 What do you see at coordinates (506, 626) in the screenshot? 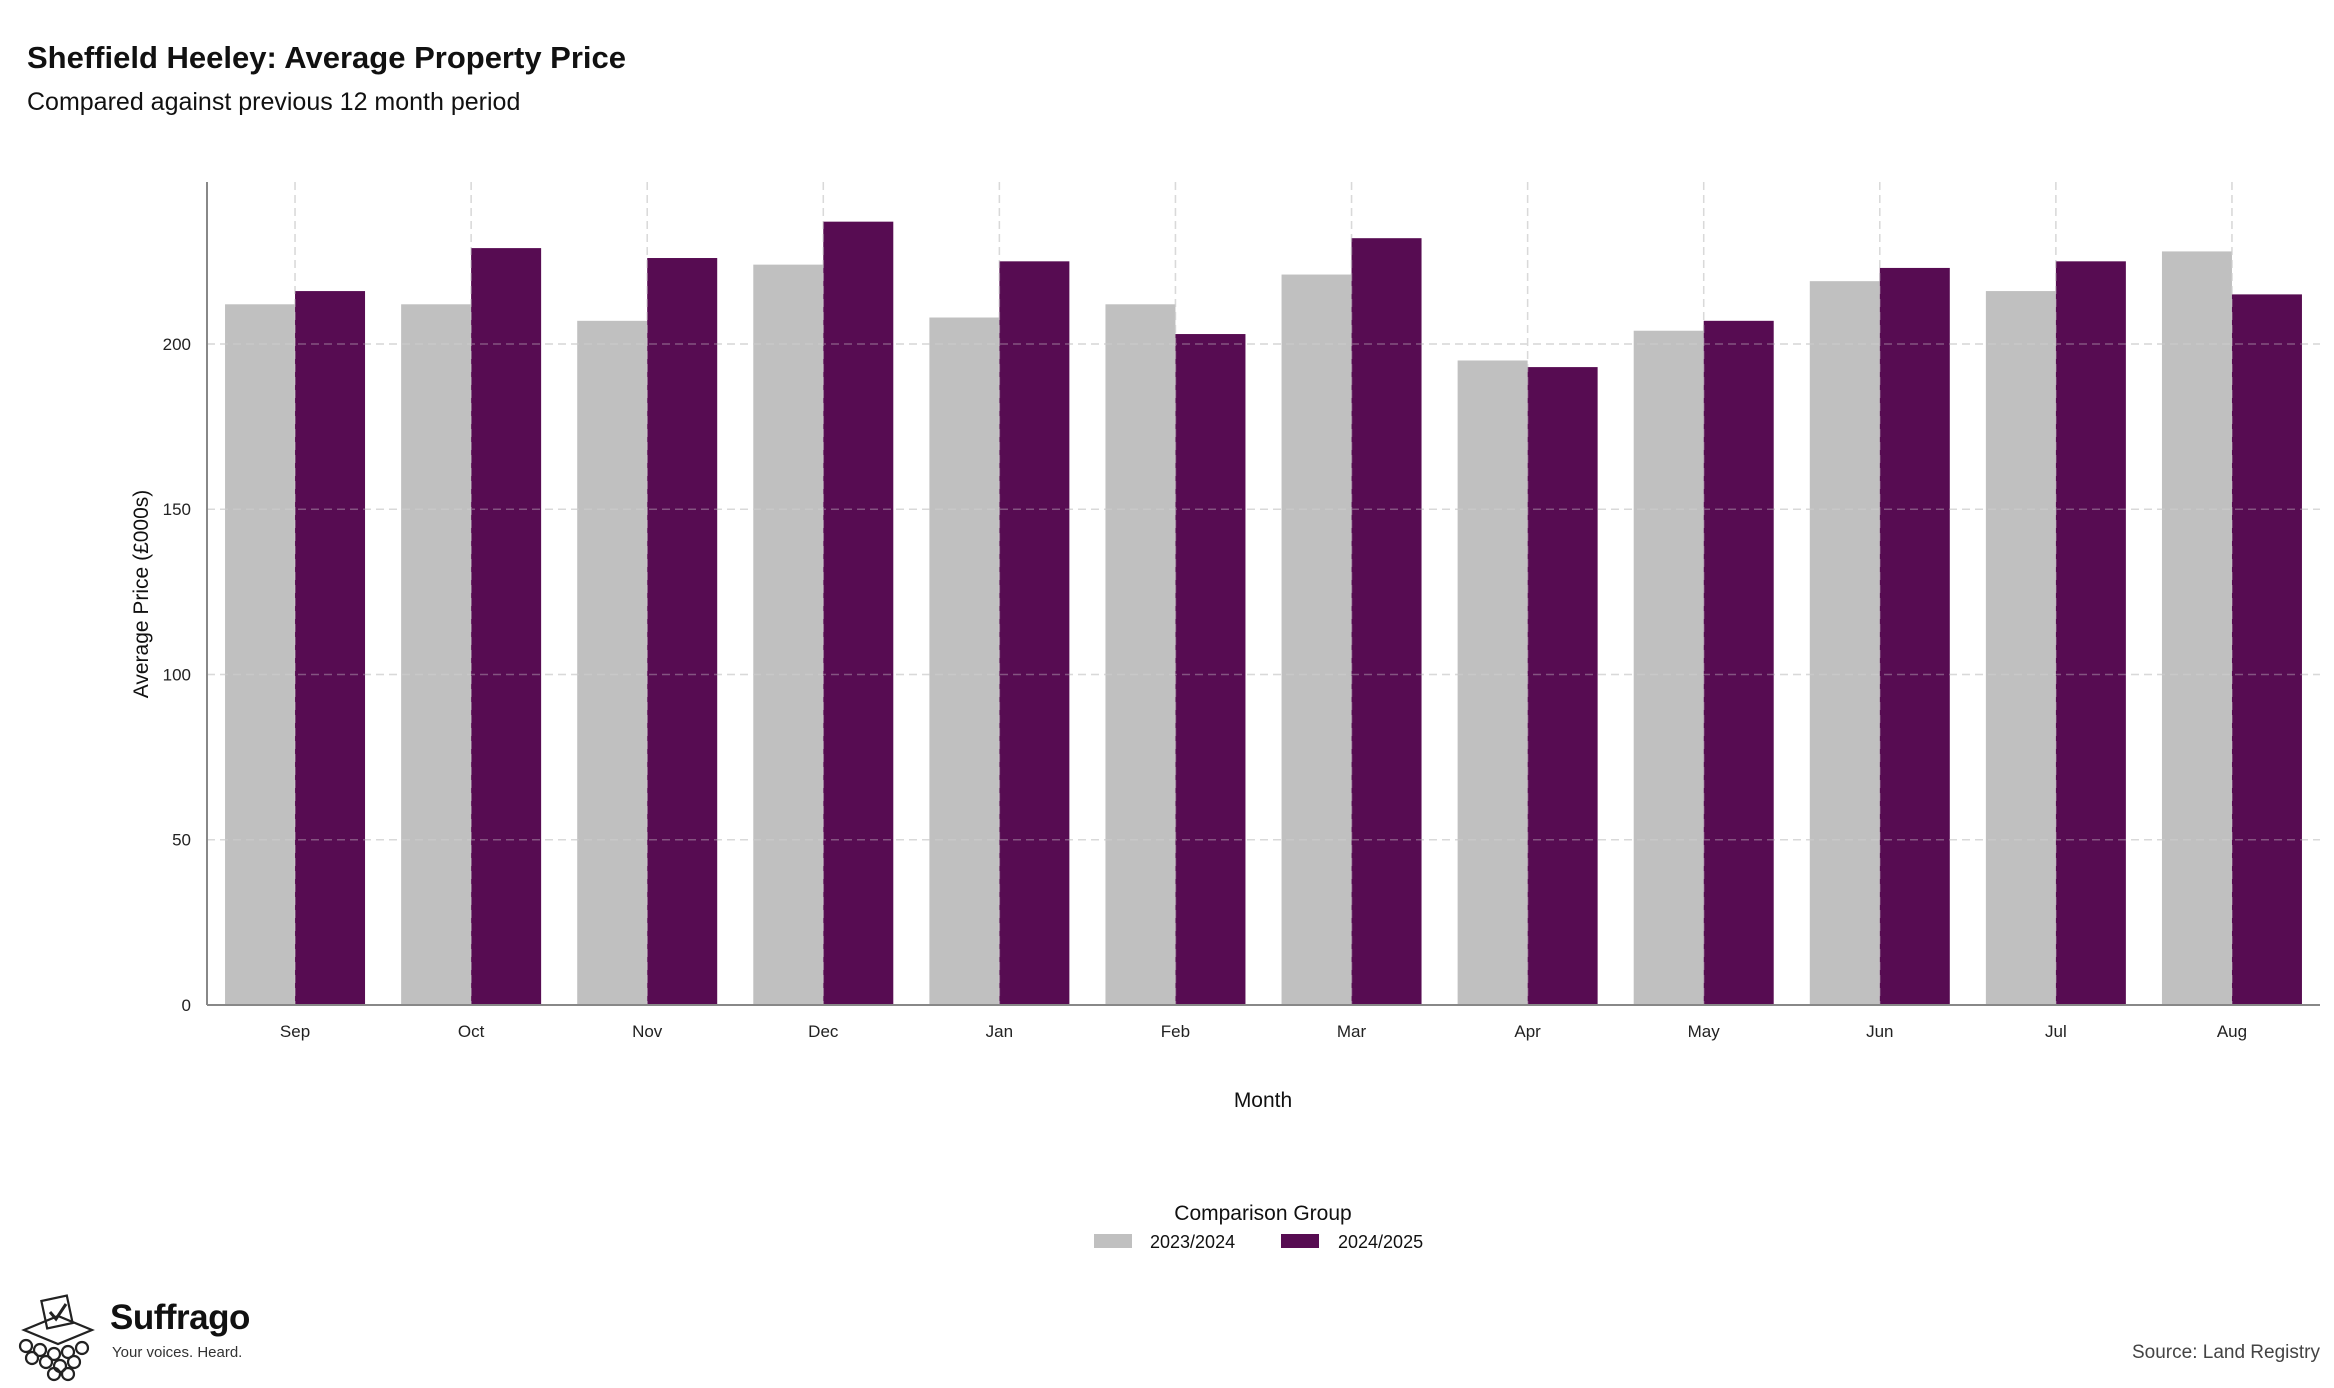
I see `bar-2024-2025-oct` at bounding box center [506, 626].